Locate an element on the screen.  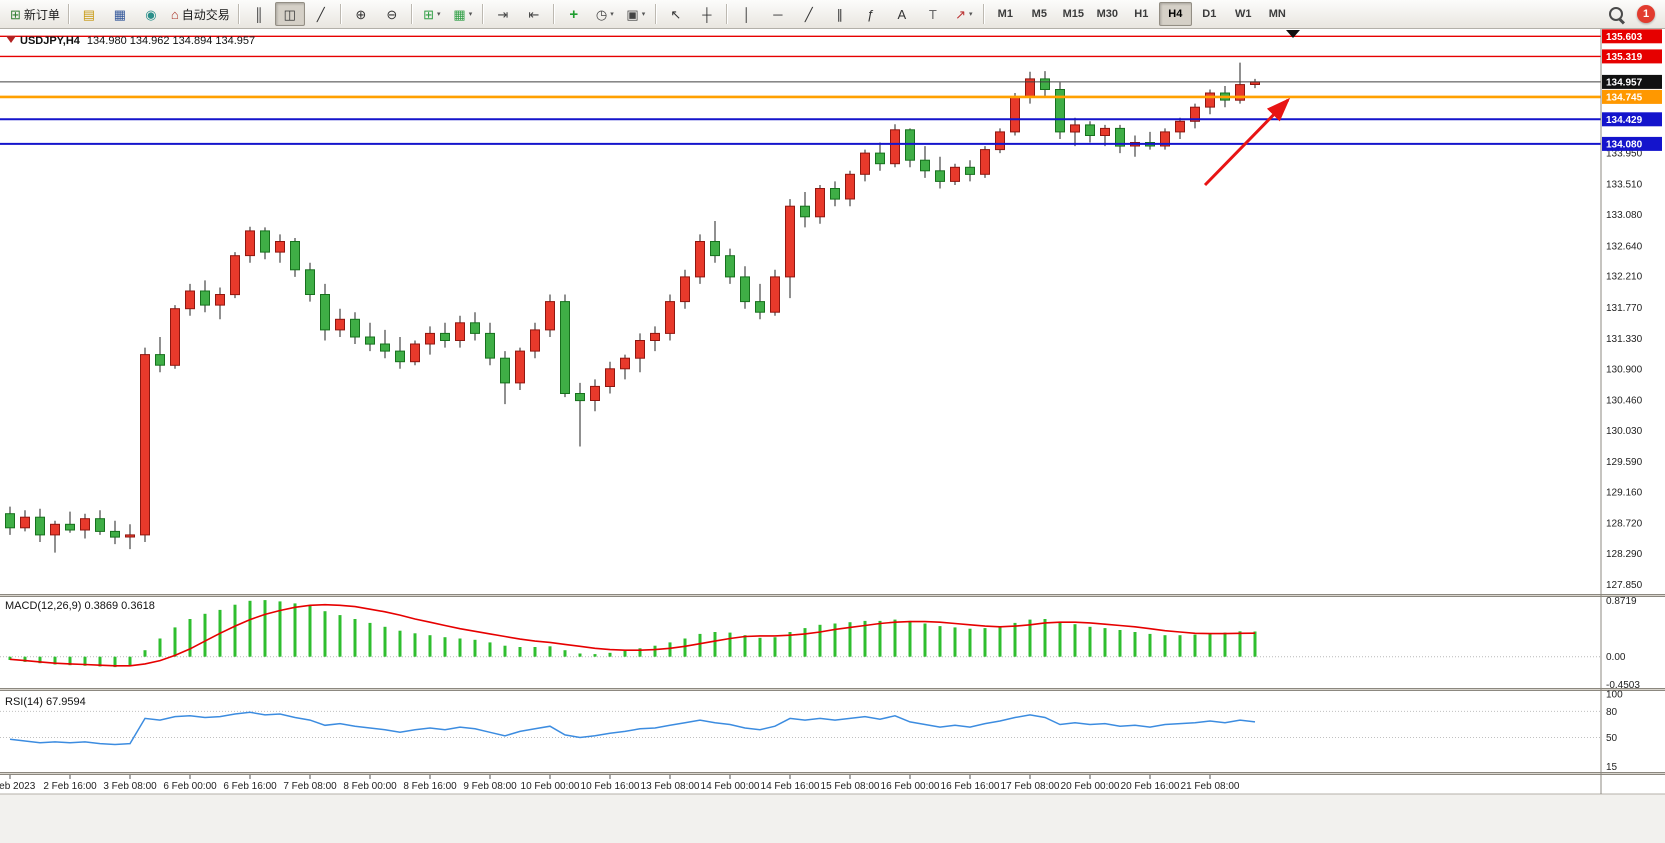
time-axis-label: 16 Feb 00:00 is located at coordinates (910, 786).